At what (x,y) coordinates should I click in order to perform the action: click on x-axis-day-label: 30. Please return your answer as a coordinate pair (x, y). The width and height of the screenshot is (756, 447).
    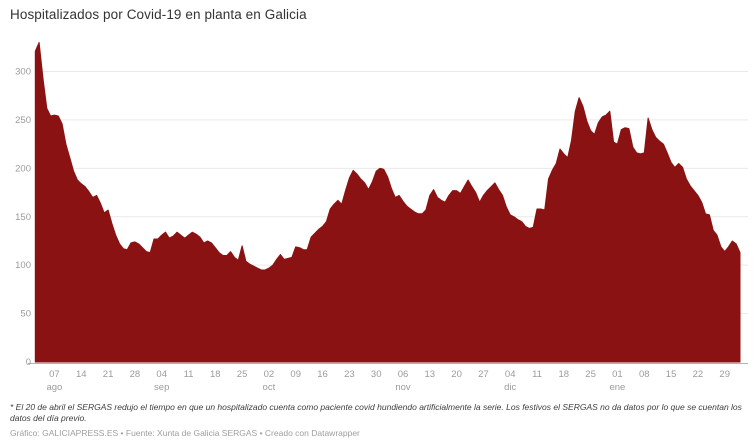
    Looking at the image, I should click on (376, 374).